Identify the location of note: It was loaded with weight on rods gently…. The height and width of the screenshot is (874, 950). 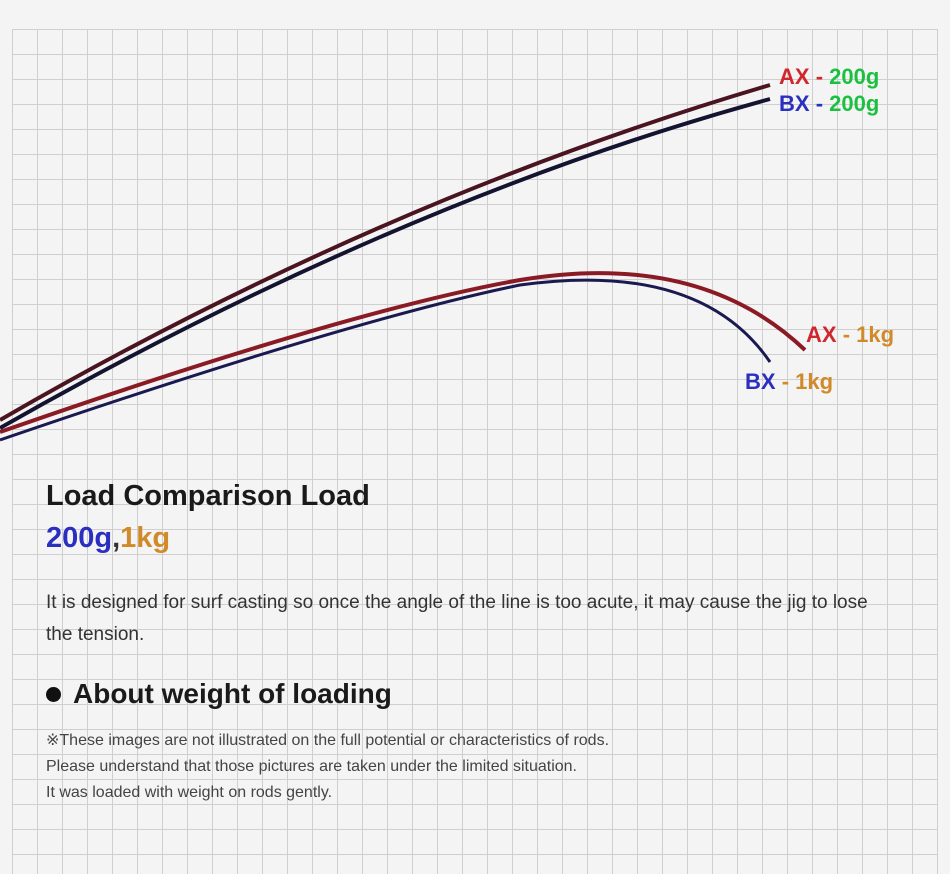
(189, 792).